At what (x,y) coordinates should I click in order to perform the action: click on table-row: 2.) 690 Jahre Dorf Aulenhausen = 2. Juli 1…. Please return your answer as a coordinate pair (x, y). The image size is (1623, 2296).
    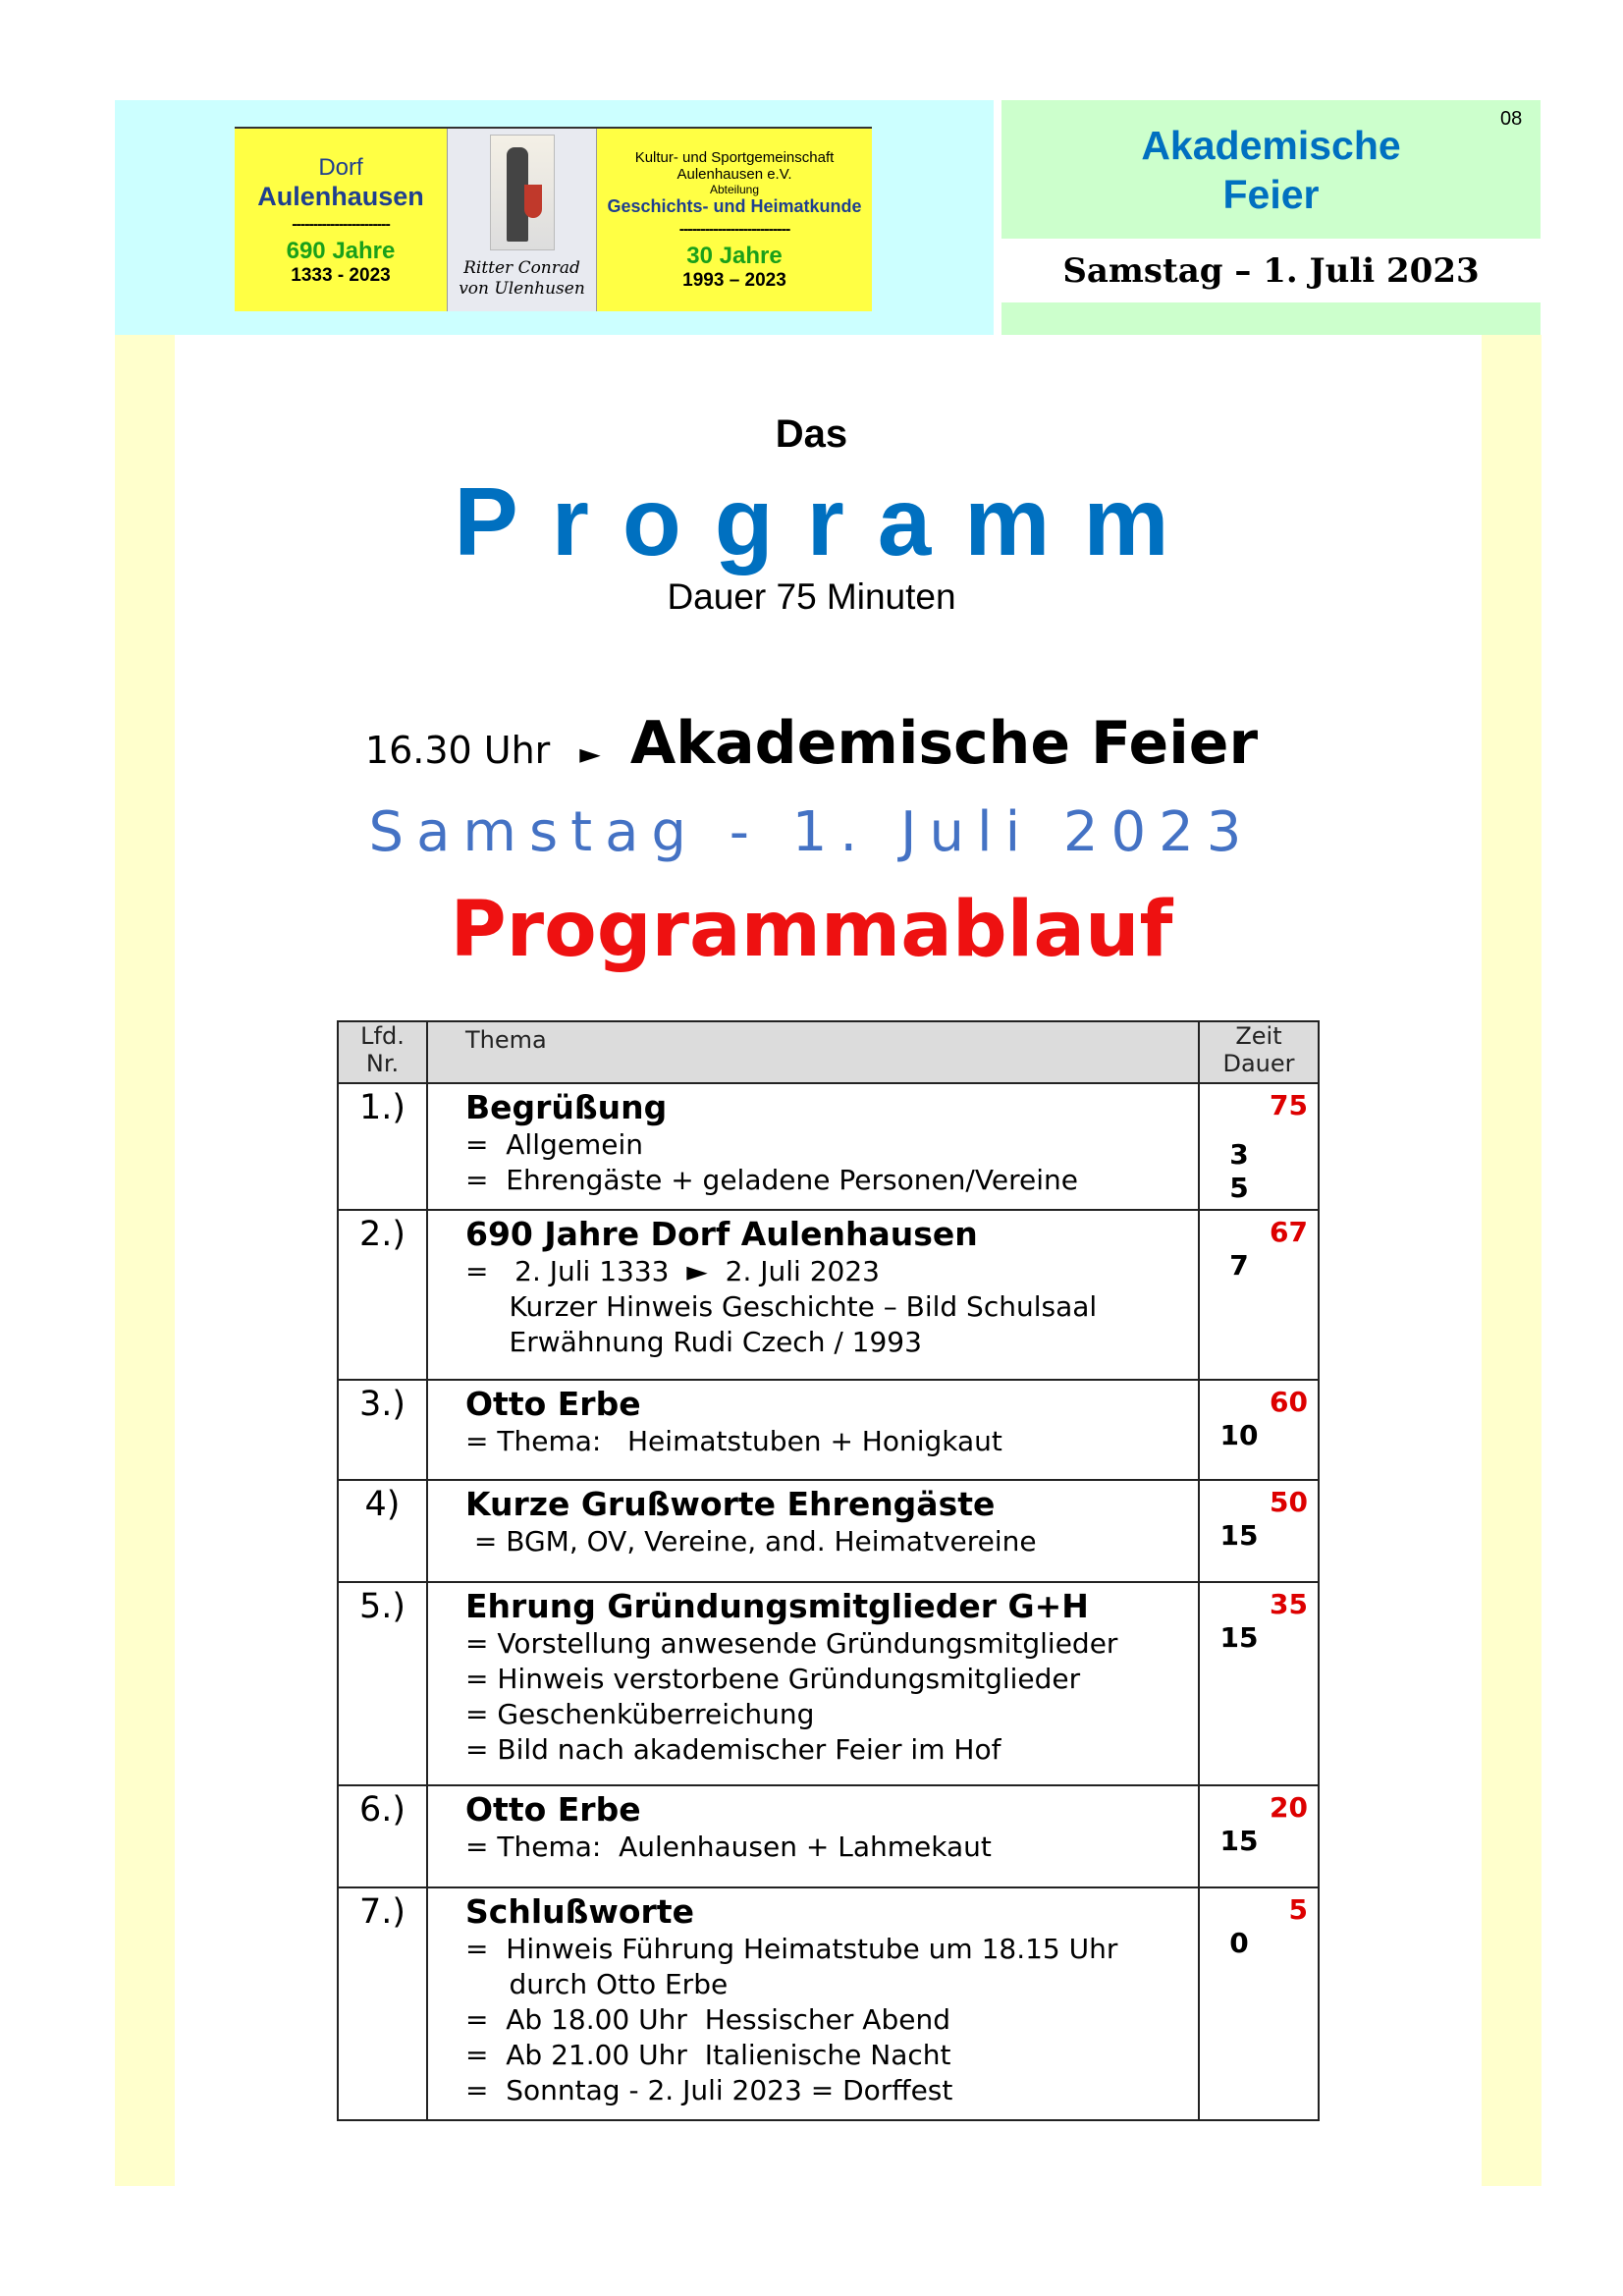
    Looking at the image, I should click on (828, 1295).